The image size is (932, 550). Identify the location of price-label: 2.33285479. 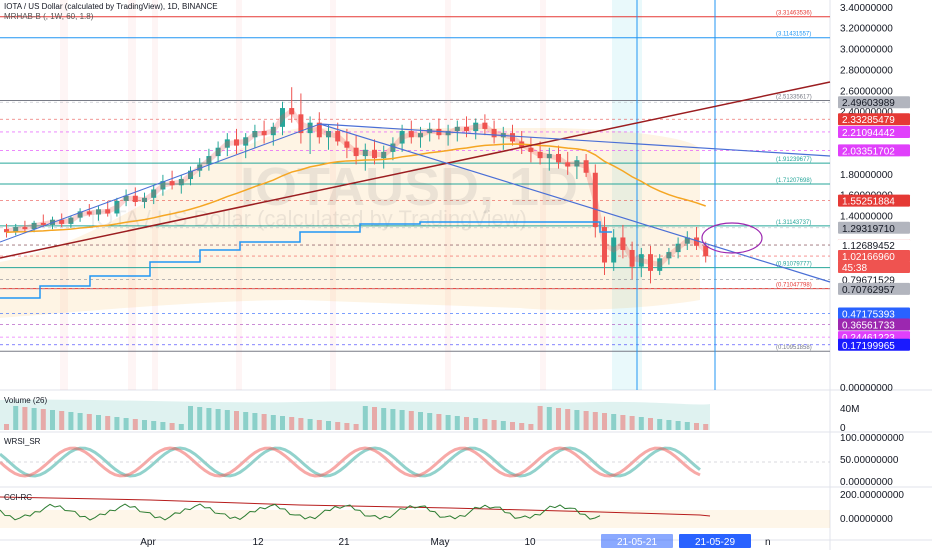
(874, 119).